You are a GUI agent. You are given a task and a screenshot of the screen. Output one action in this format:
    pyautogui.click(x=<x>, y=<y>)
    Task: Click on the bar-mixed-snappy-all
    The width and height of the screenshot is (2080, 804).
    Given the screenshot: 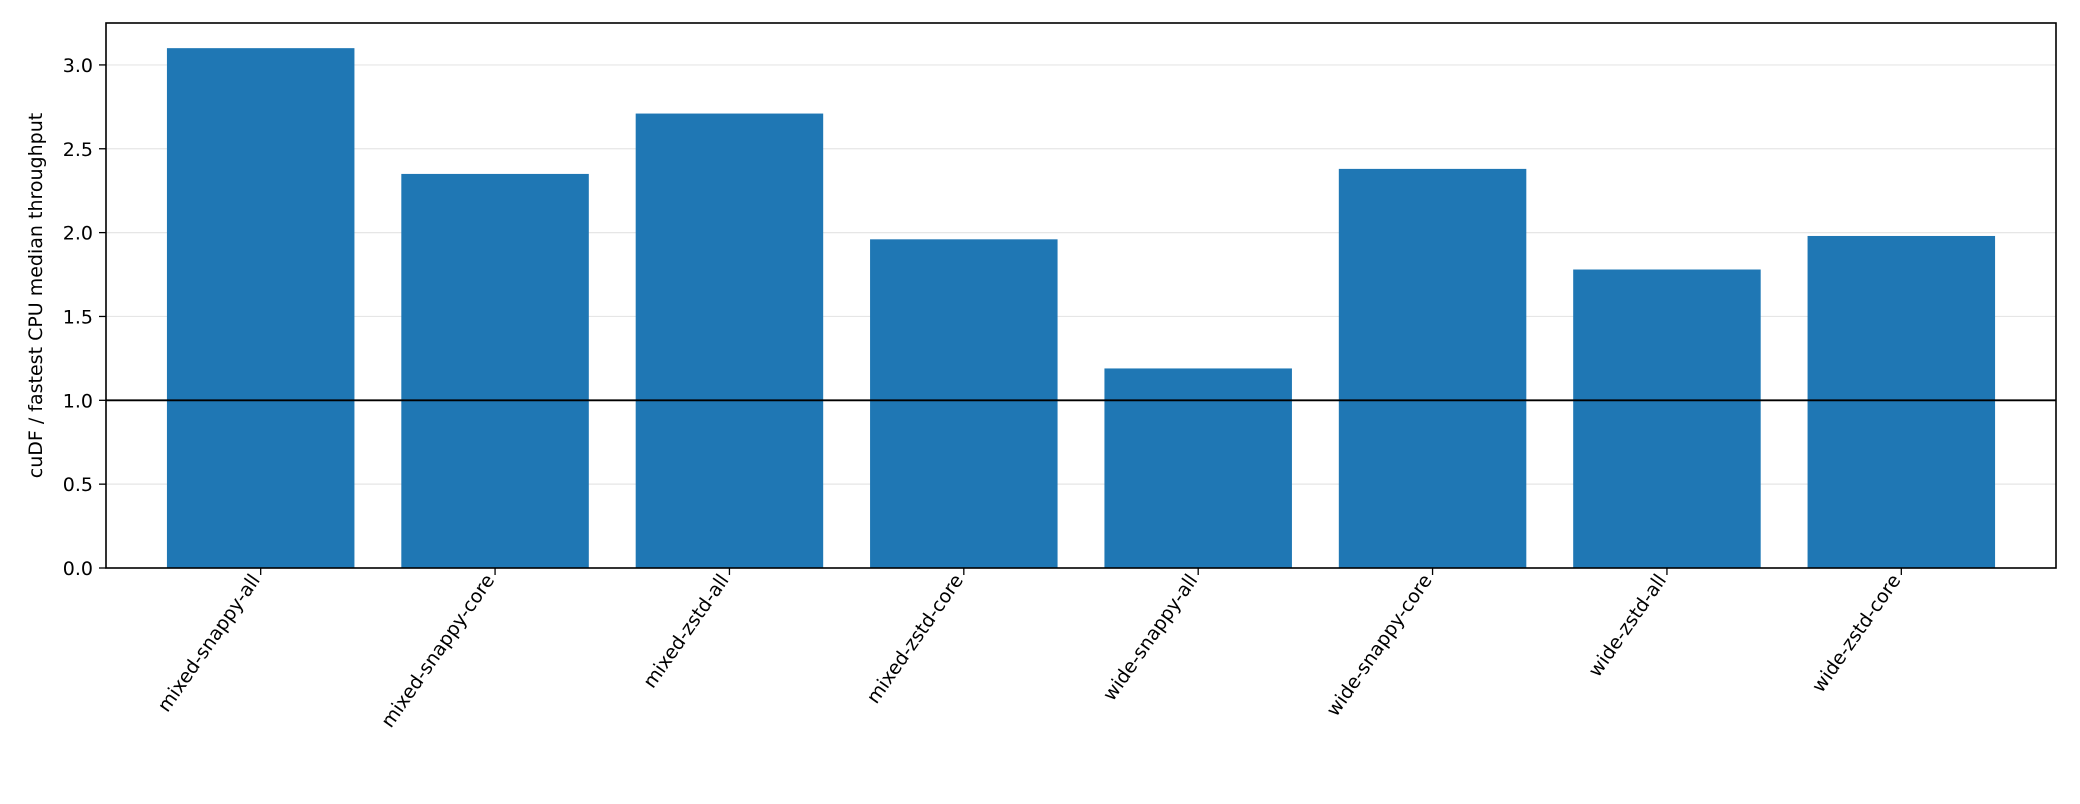 What is the action you would take?
    pyautogui.click(x=260, y=308)
    